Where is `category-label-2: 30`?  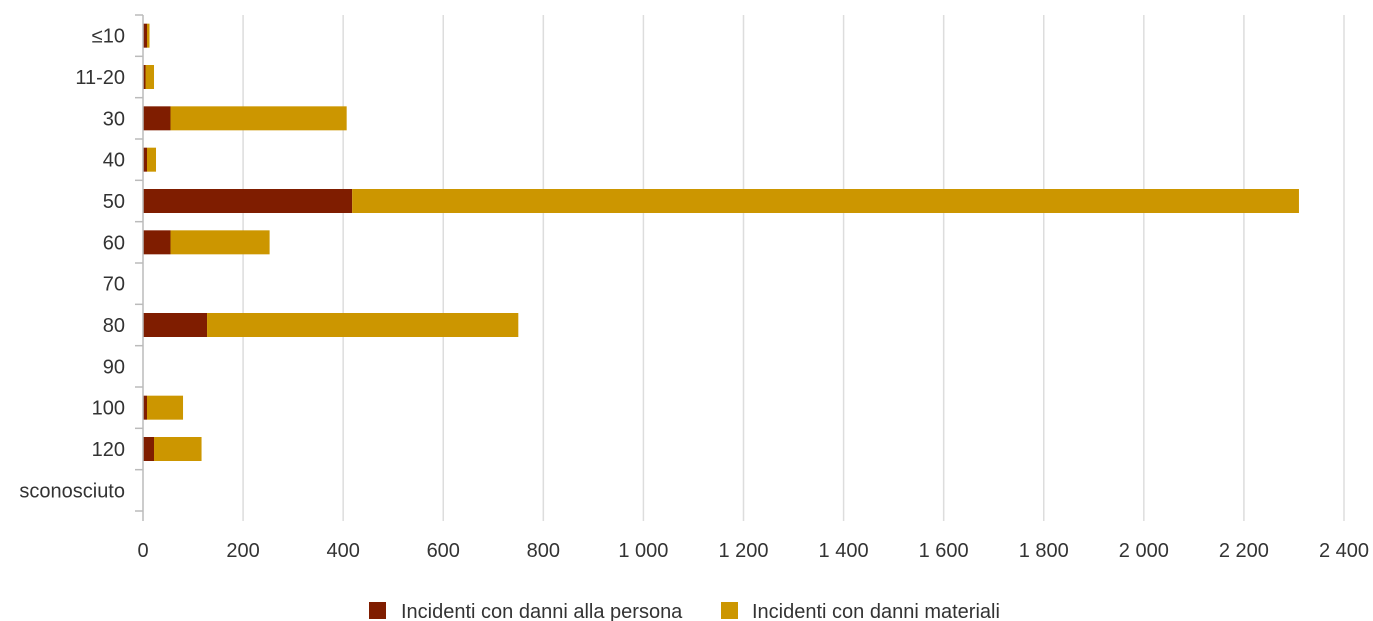
category-label-2: 30 is located at coordinates (114, 119).